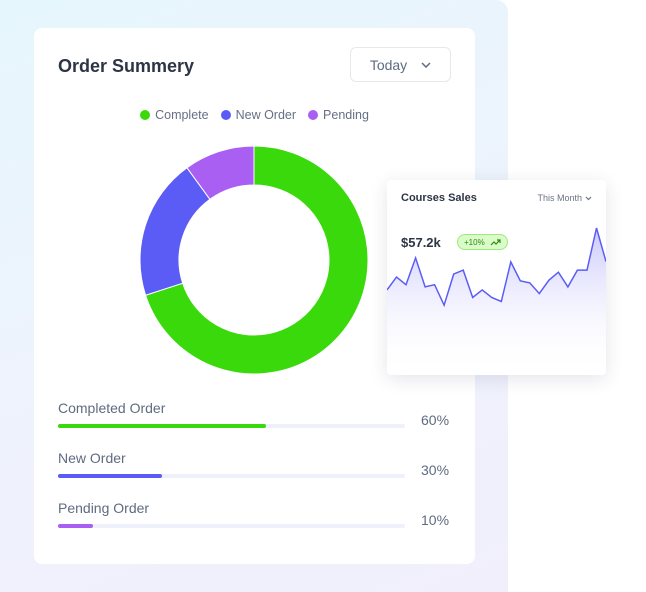 The image size is (646, 592). I want to click on period-dropdown: Today, so click(400, 64).